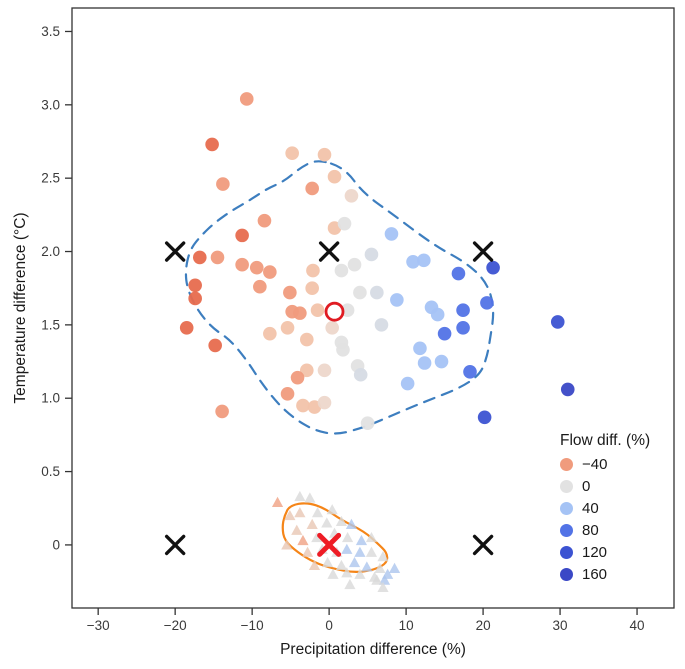 Image resolution: width=685 pixels, height=669 pixels. What do you see at coordinates (590, 530) in the screenshot?
I see `legend-label: 80` at bounding box center [590, 530].